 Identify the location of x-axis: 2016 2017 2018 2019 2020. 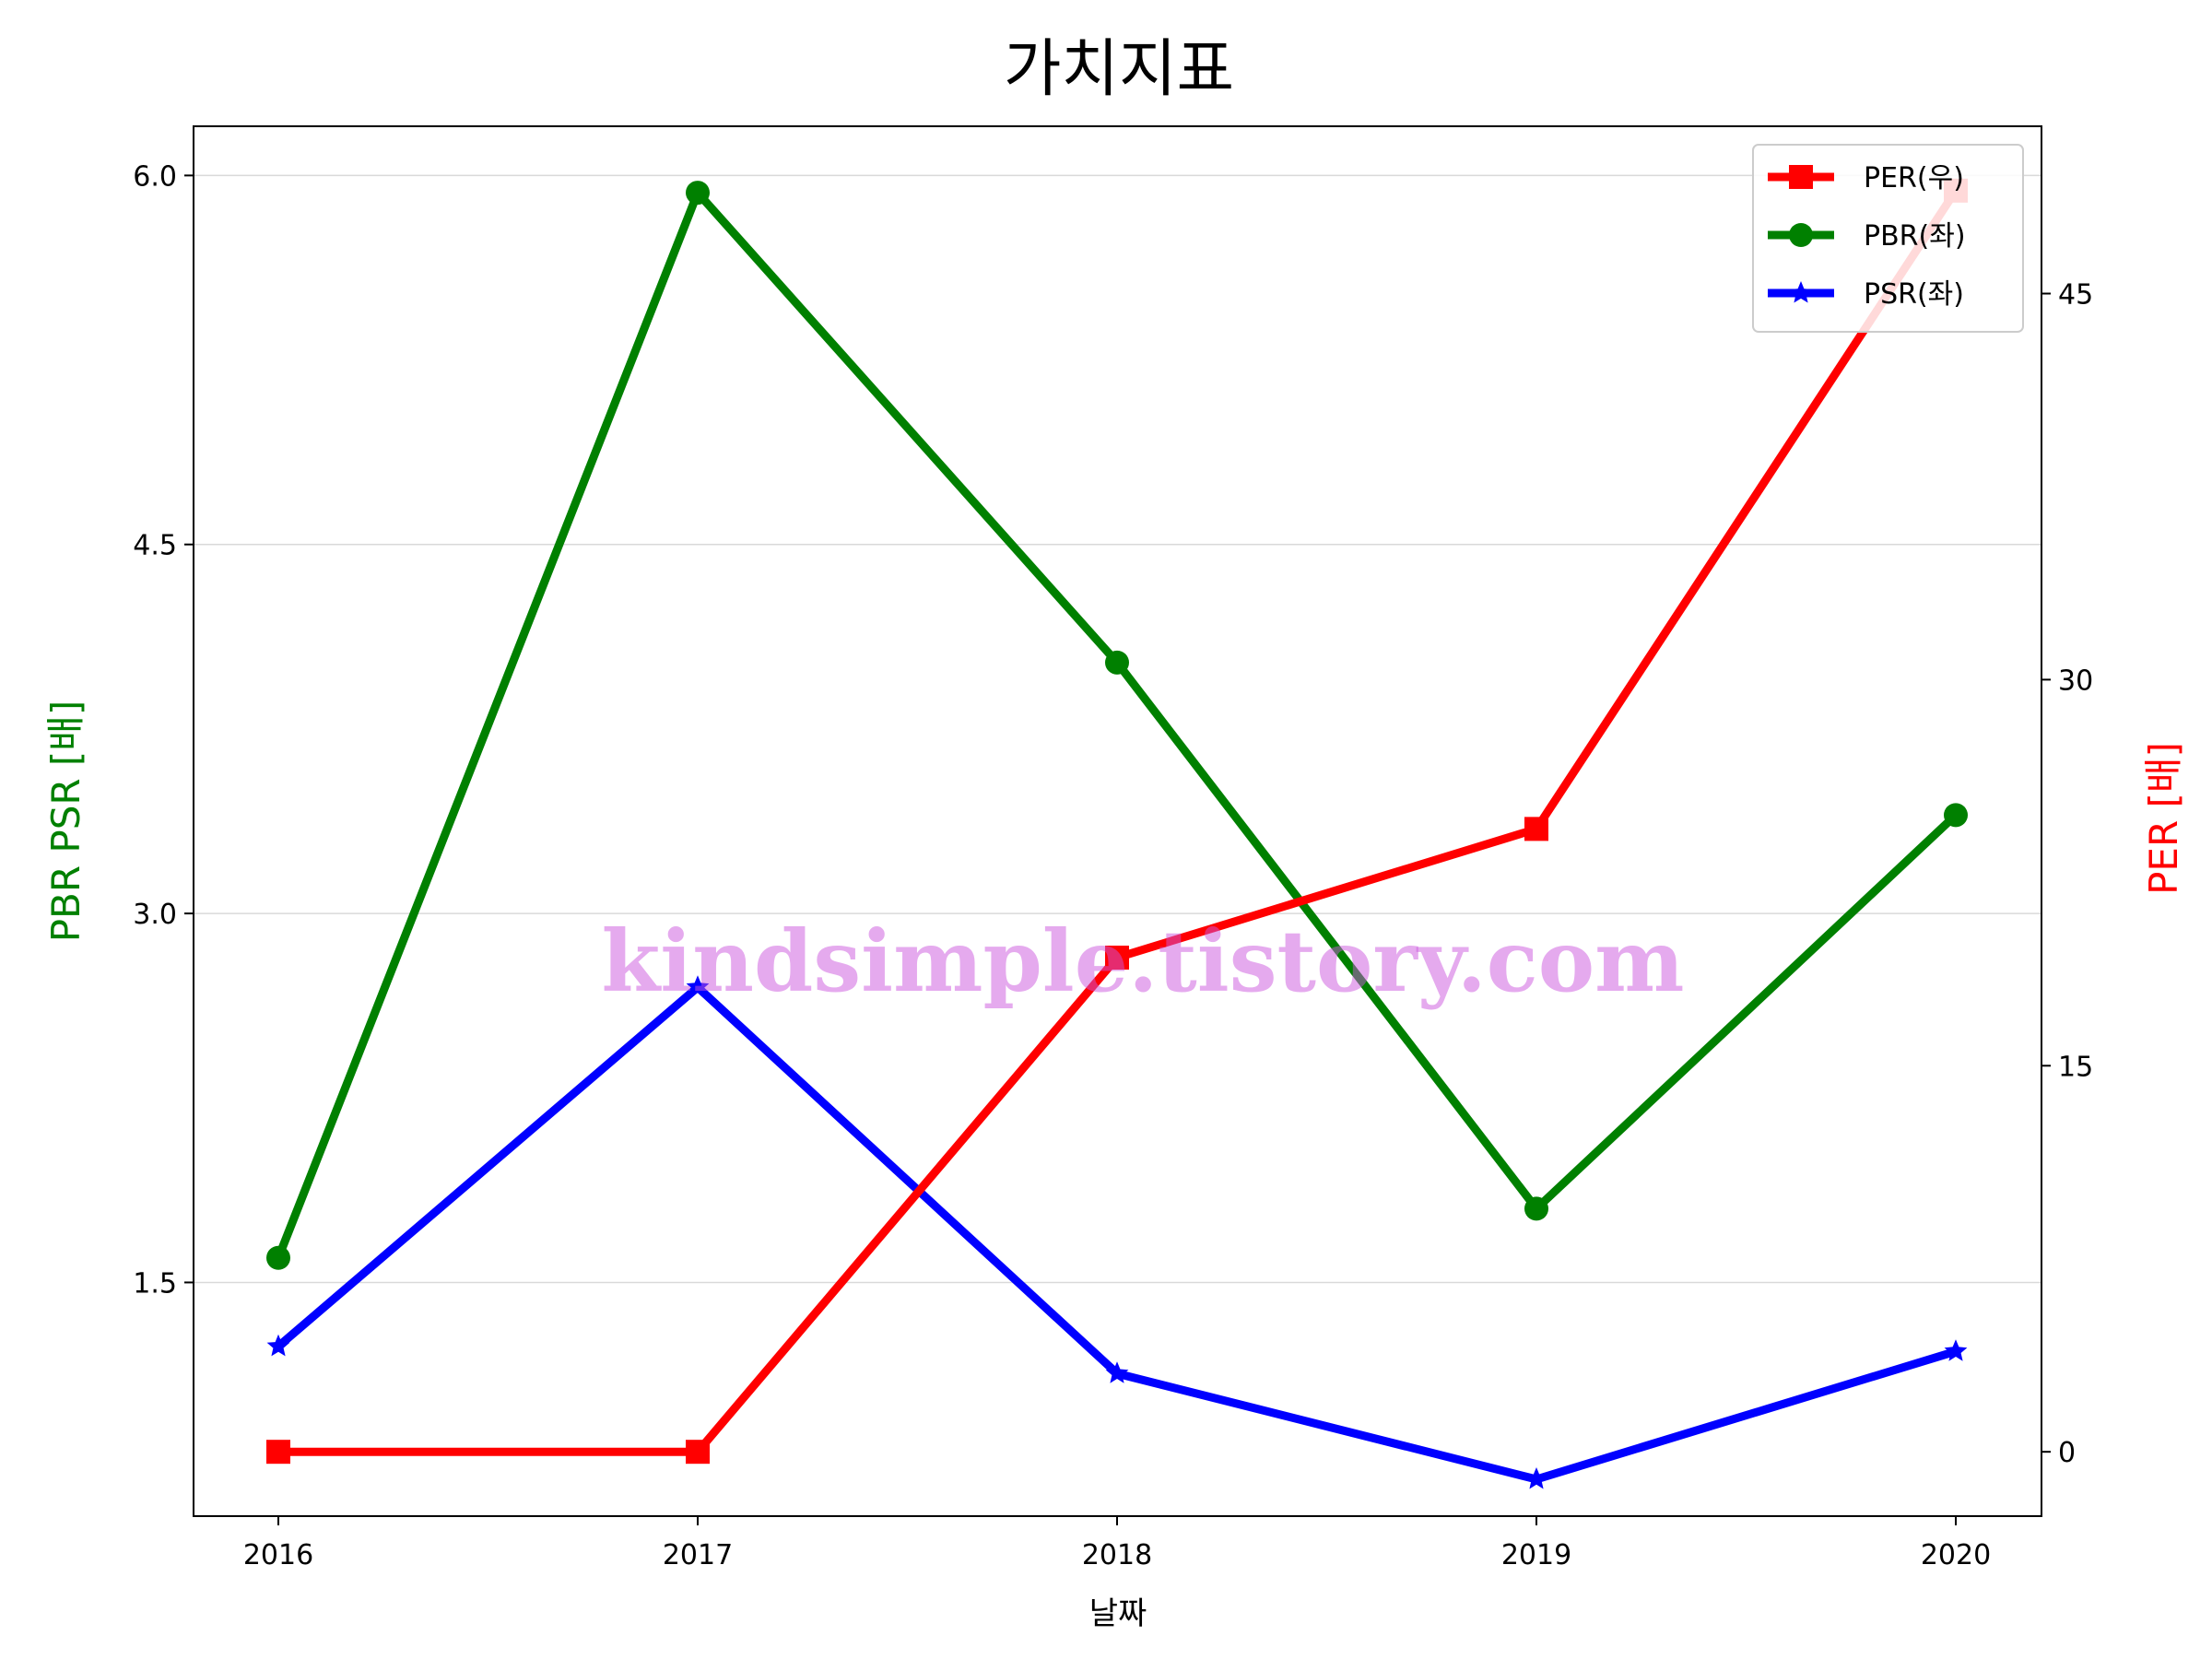
(1117, 1543).